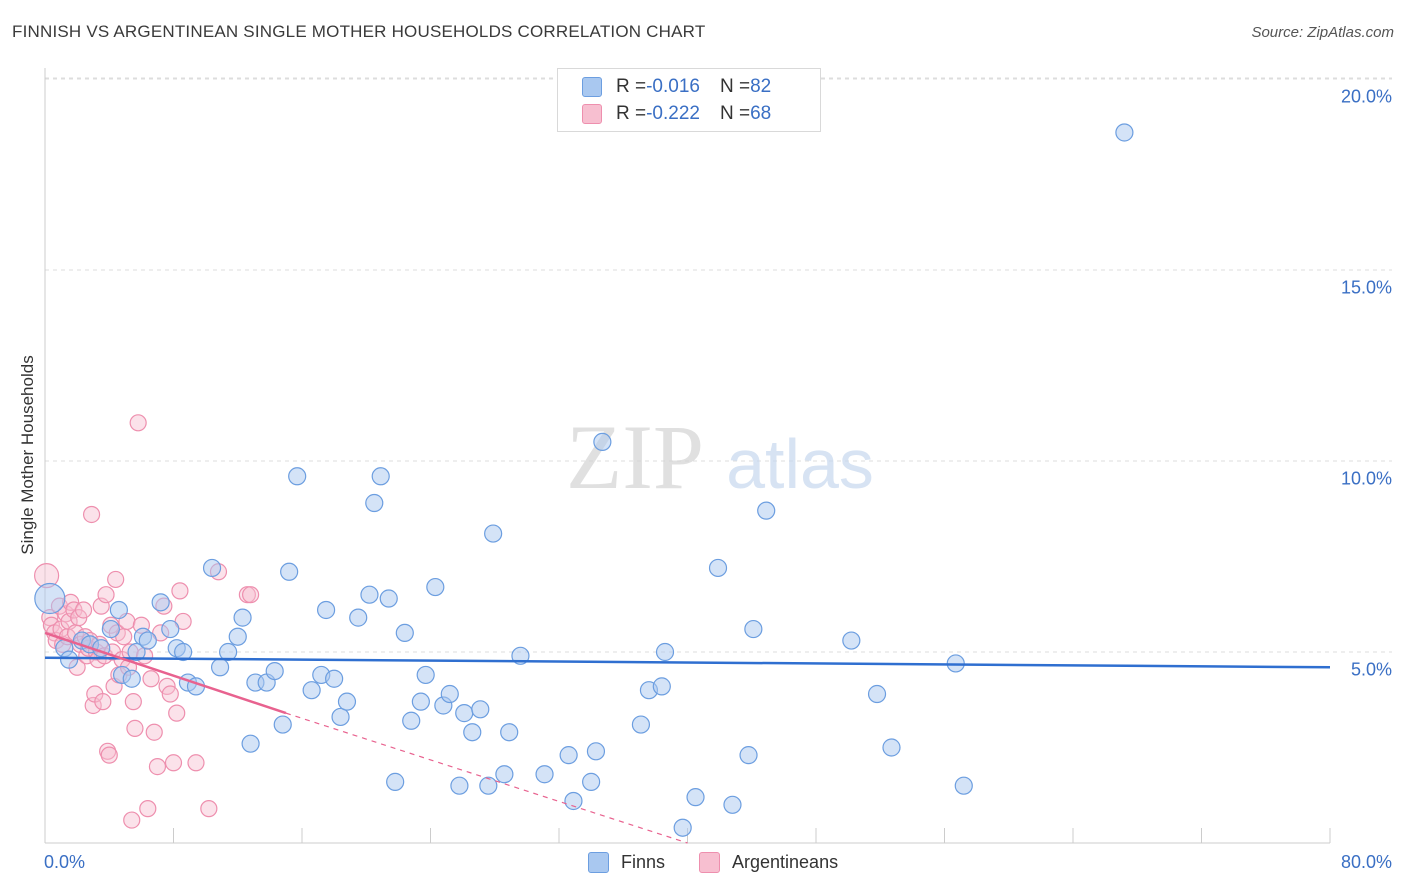 Image resolution: width=1406 pixels, height=892 pixels. What do you see at coordinates (1371, 669) in the screenshot?
I see `y-tick-5: 5.0%` at bounding box center [1371, 669].